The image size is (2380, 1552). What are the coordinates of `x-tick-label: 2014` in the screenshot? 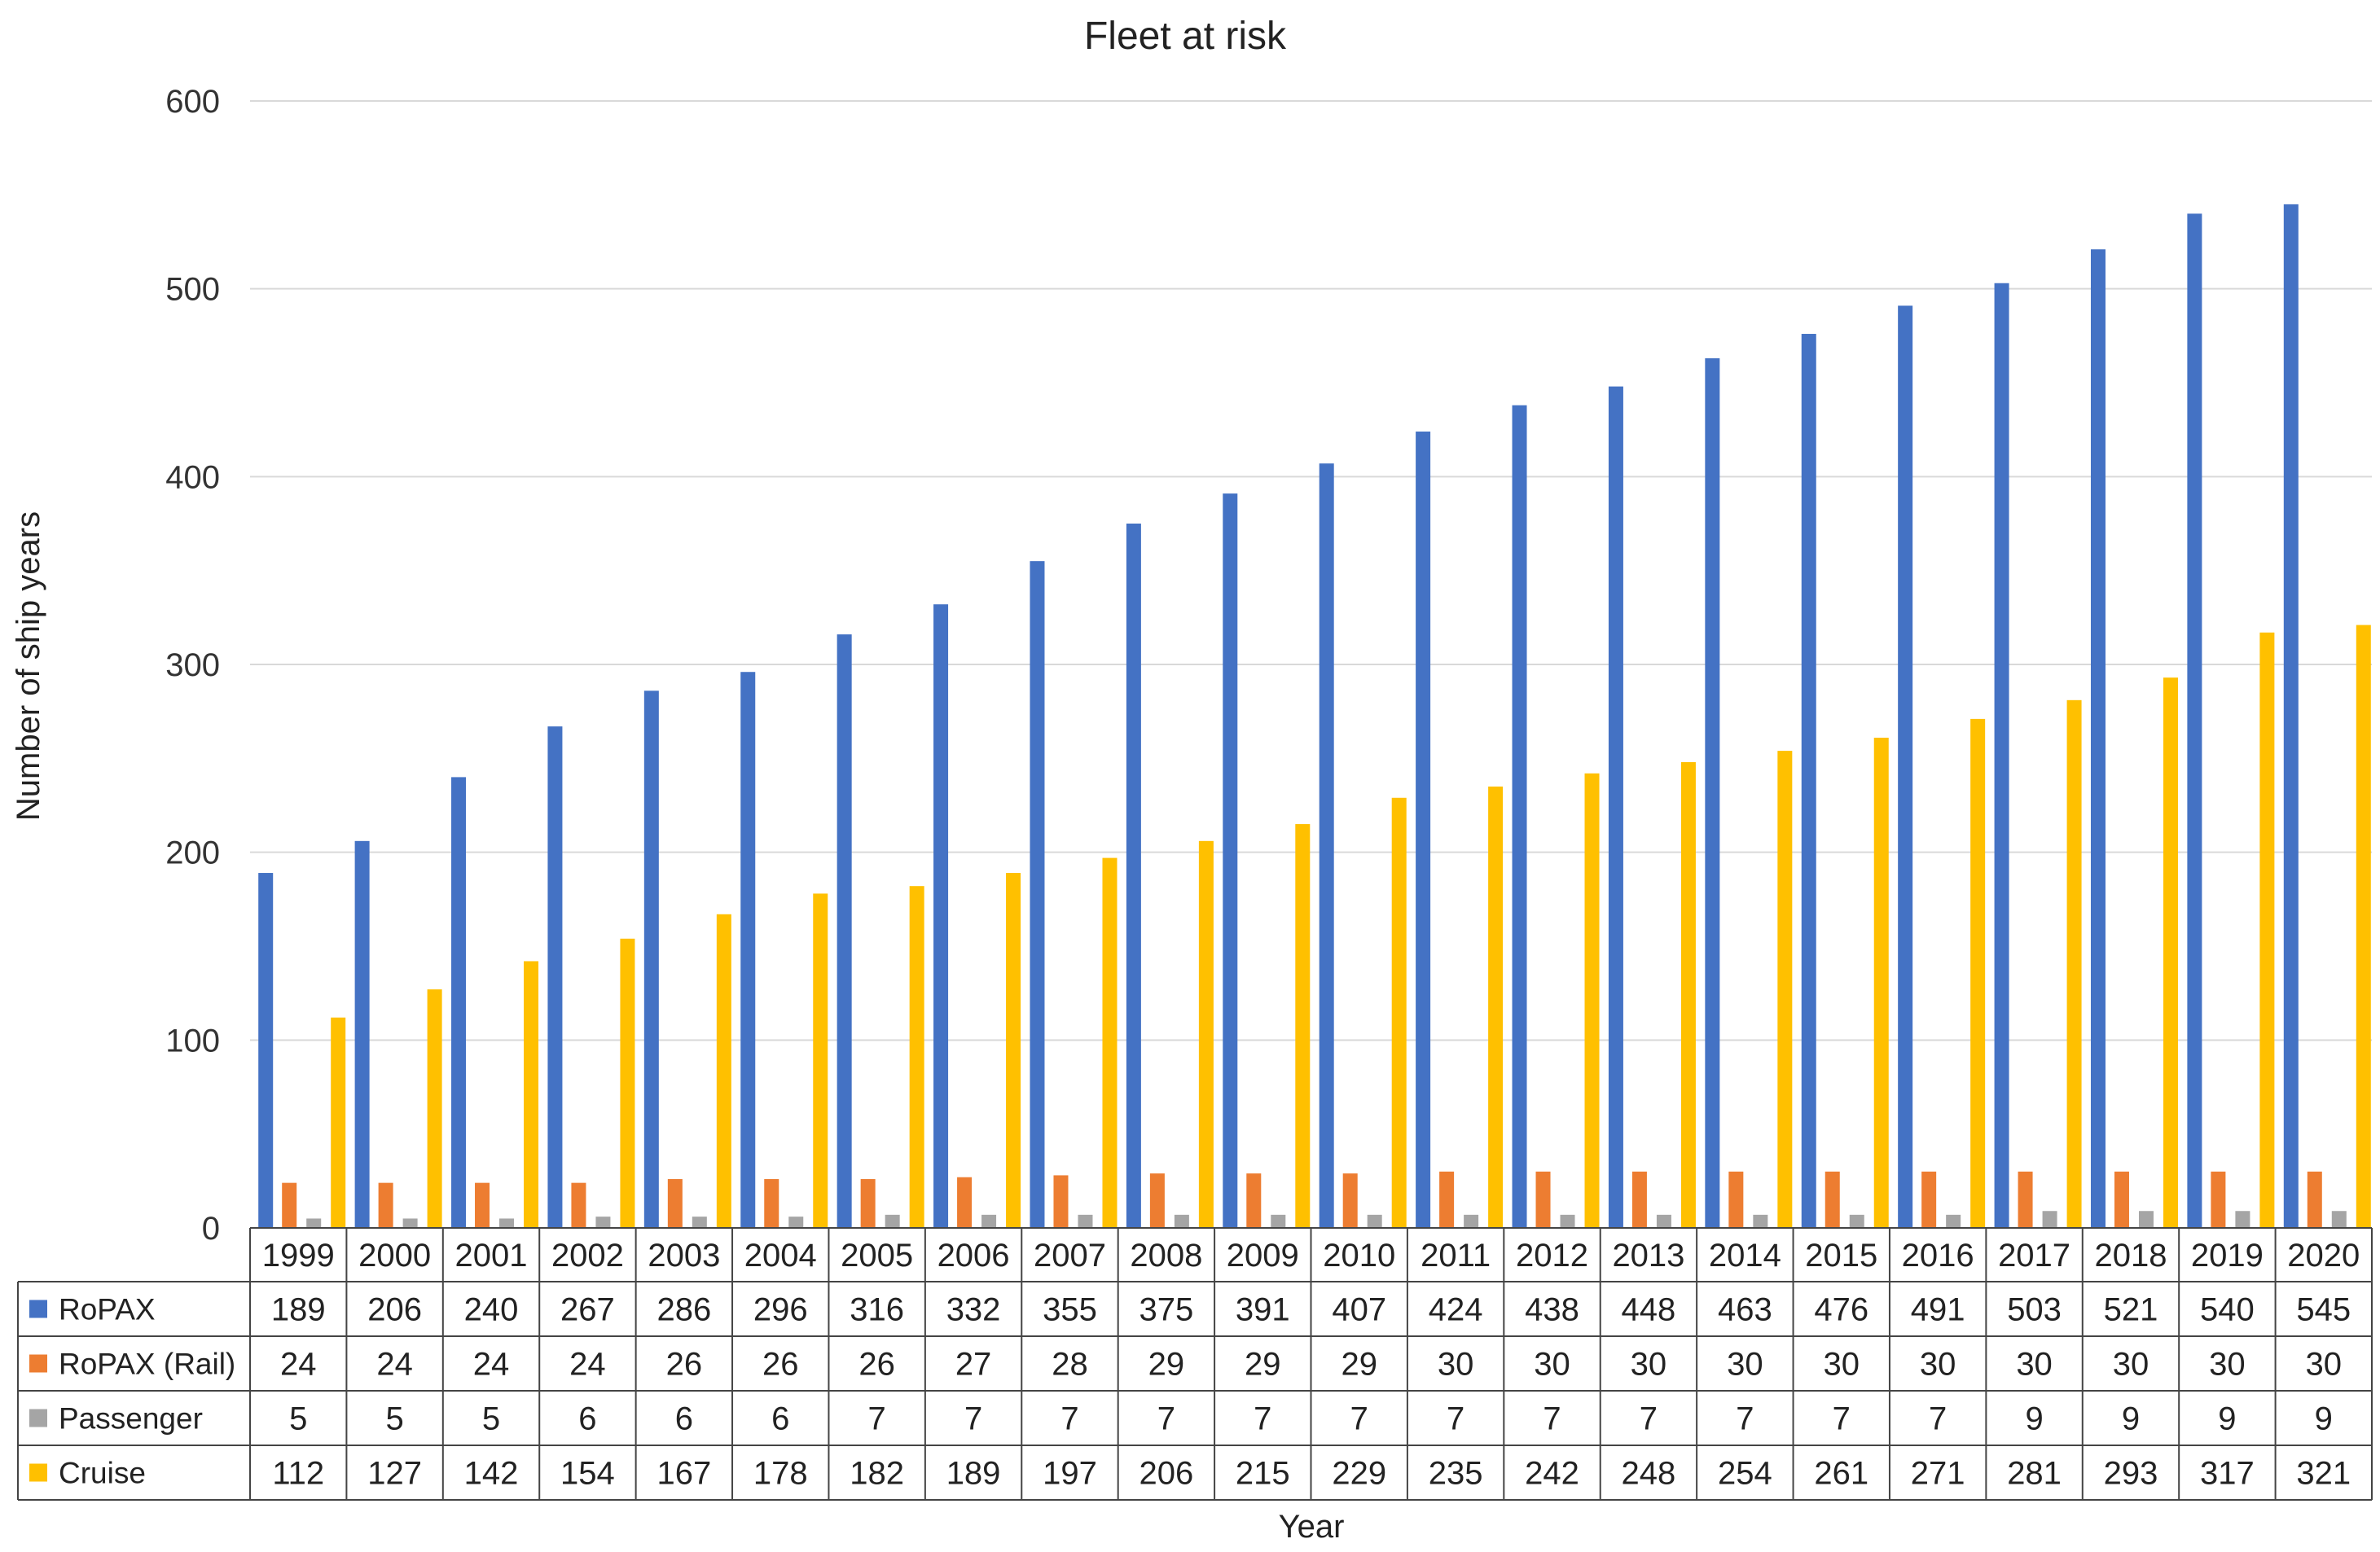 It's located at (1745, 1256).